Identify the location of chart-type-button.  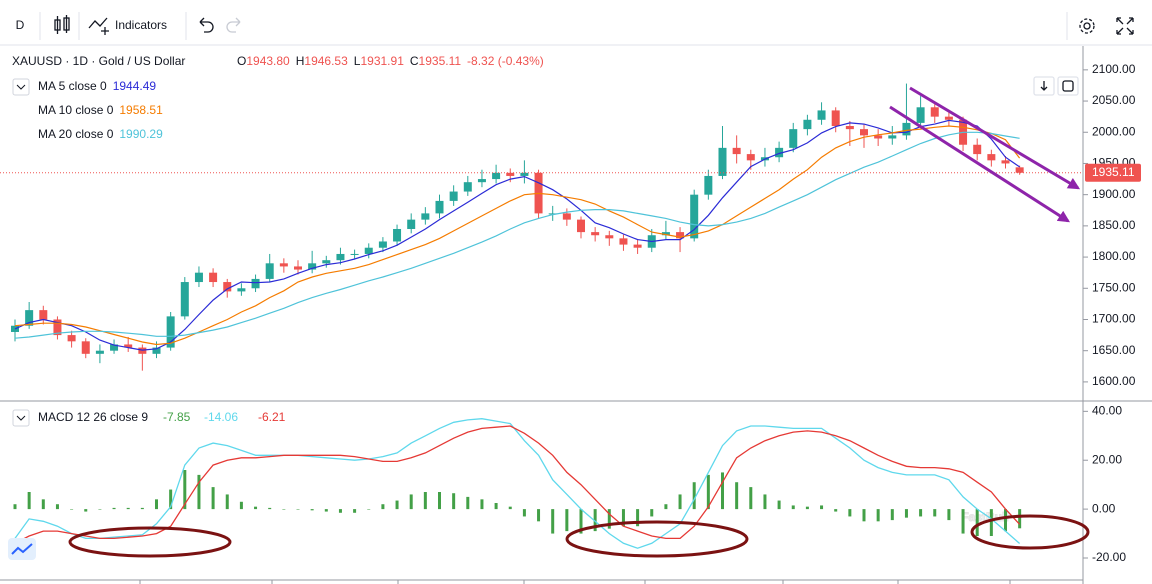
(62, 24).